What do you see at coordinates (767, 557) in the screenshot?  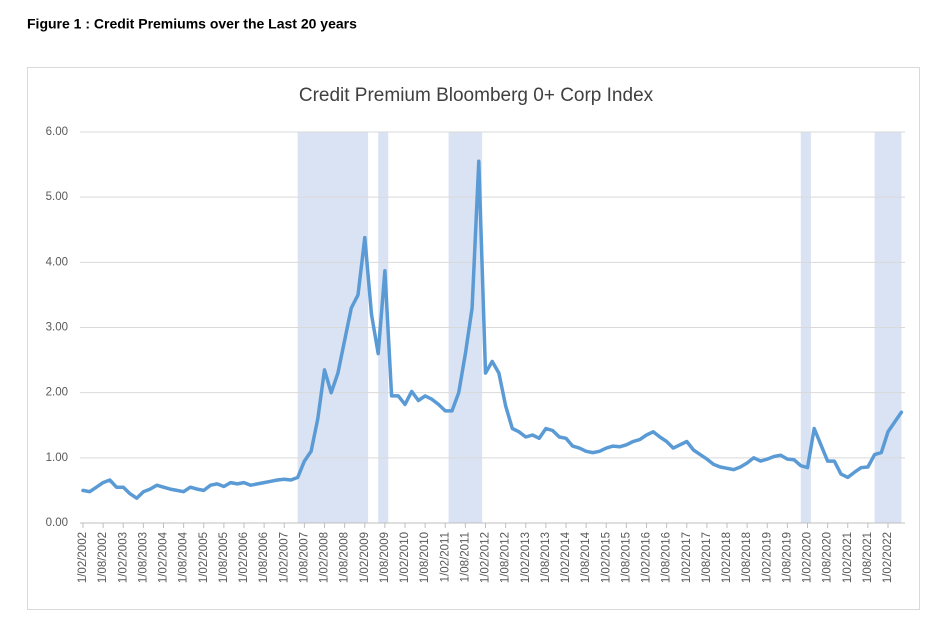 I see `x-tick-label: 1/02/2019` at bounding box center [767, 557].